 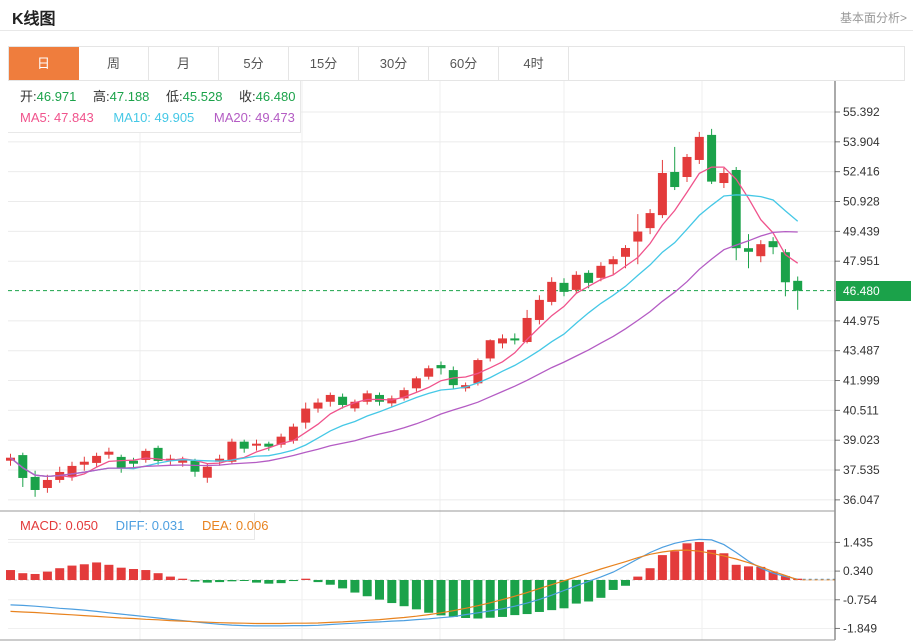 What do you see at coordinates (184, 63) in the screenshot?
I see `tab-month: 月` at bounding box center [184, 63].